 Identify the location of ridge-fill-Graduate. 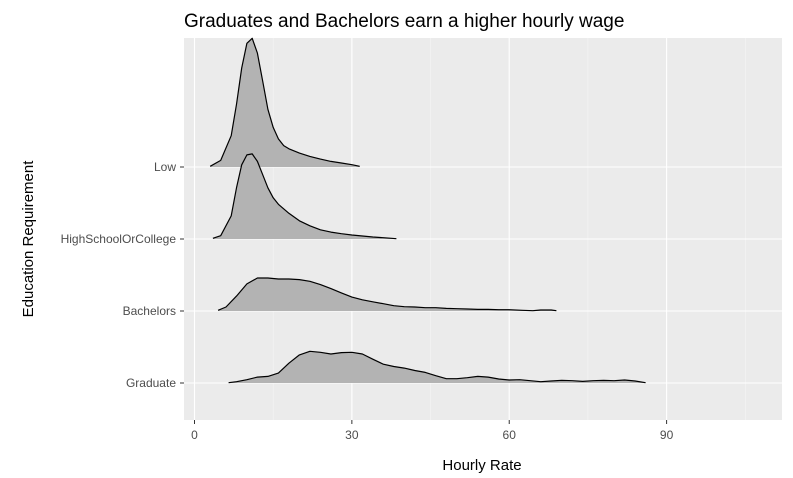
(437, 367).